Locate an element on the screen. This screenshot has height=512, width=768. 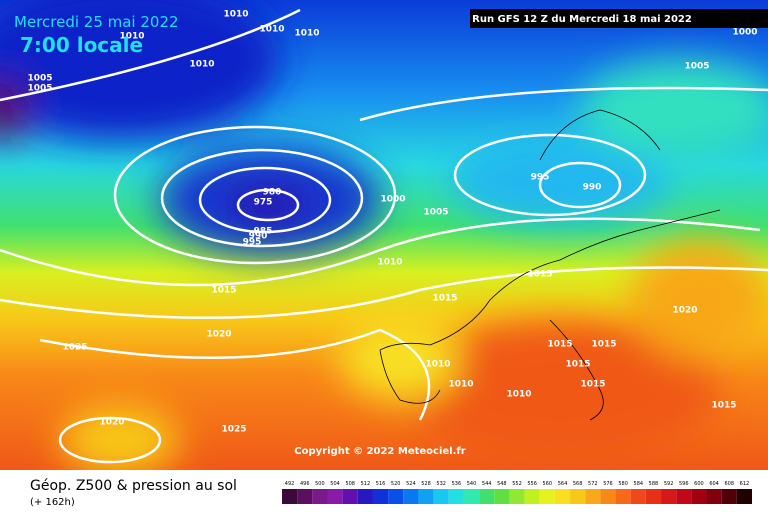
scale-label: 516 is located at coordinates (381, 484).